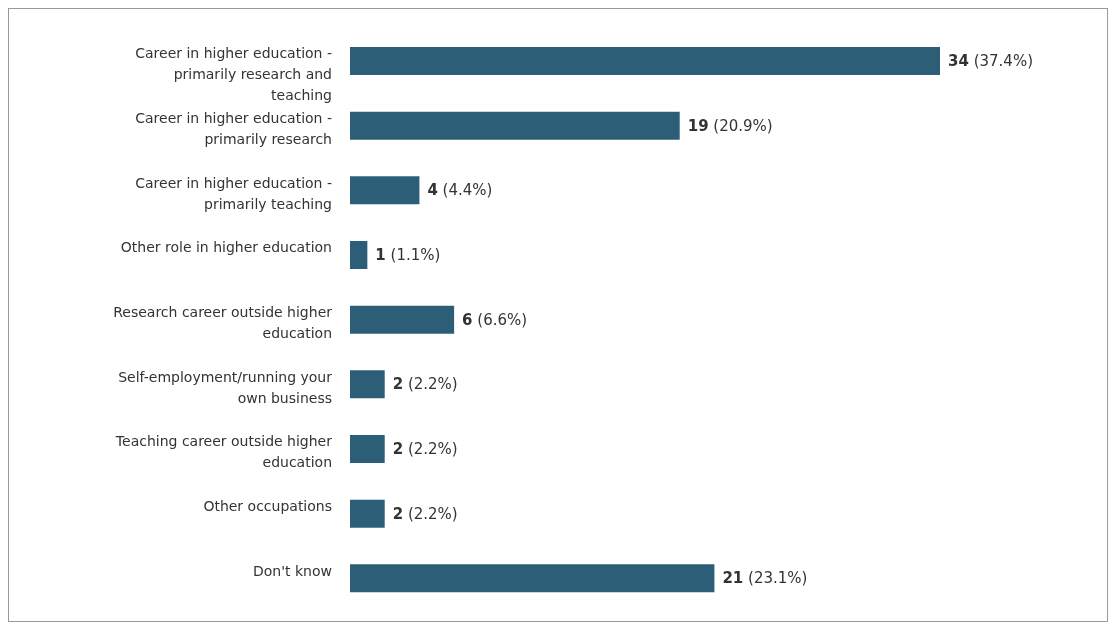 This screenshot has width=1113, height=632. What do you see at coordinates (233, 128) in the screenshot?
I see `y-tick-label: Career in higher education - primarily research` at bounding box center [233, 128].